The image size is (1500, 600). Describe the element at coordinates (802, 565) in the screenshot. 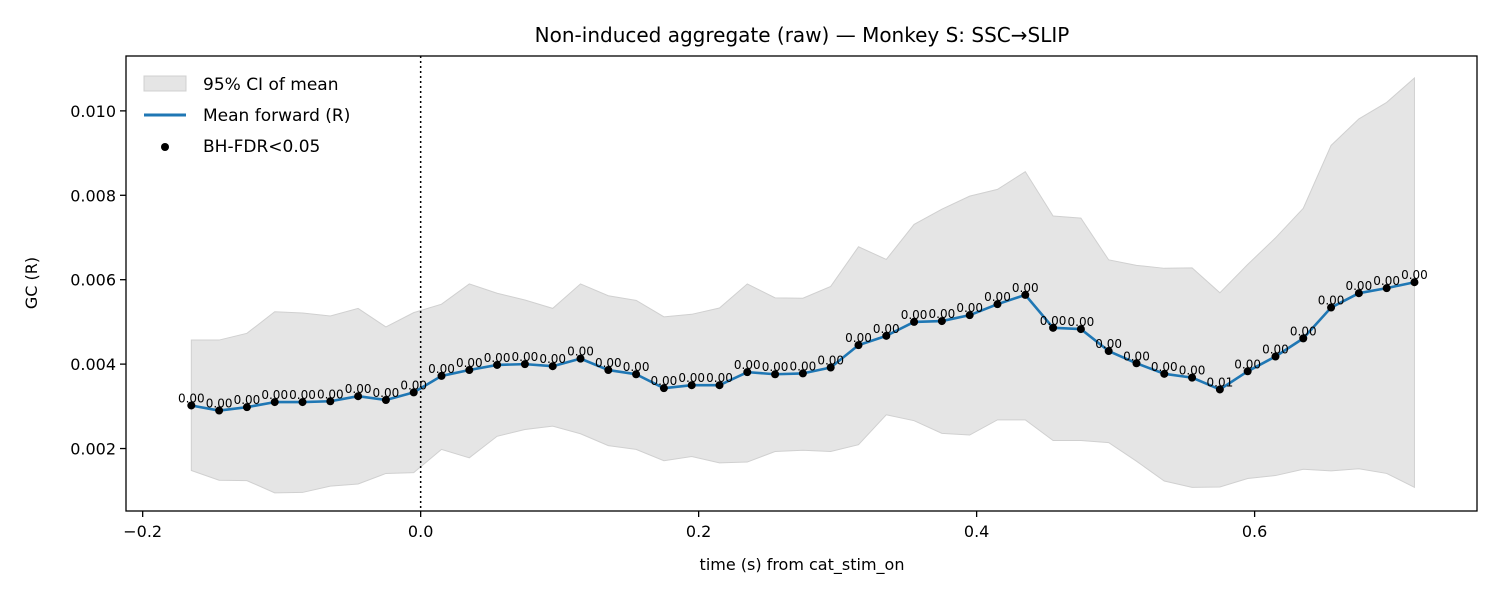

I see `x-axis-label: time (s) from cat_stim_on` at that location.